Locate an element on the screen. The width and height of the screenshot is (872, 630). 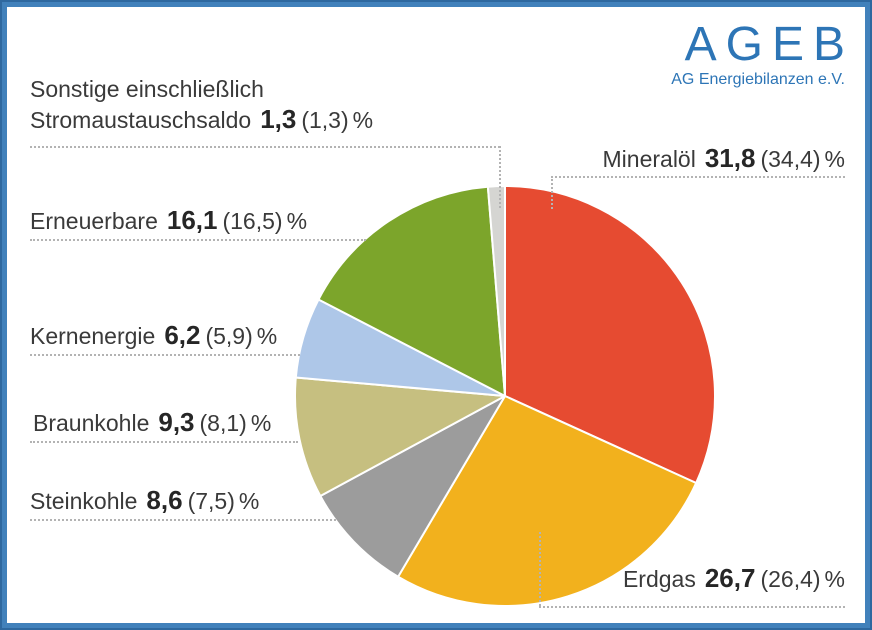
slice-value: 1,3 is located at coordinates (278, 119).